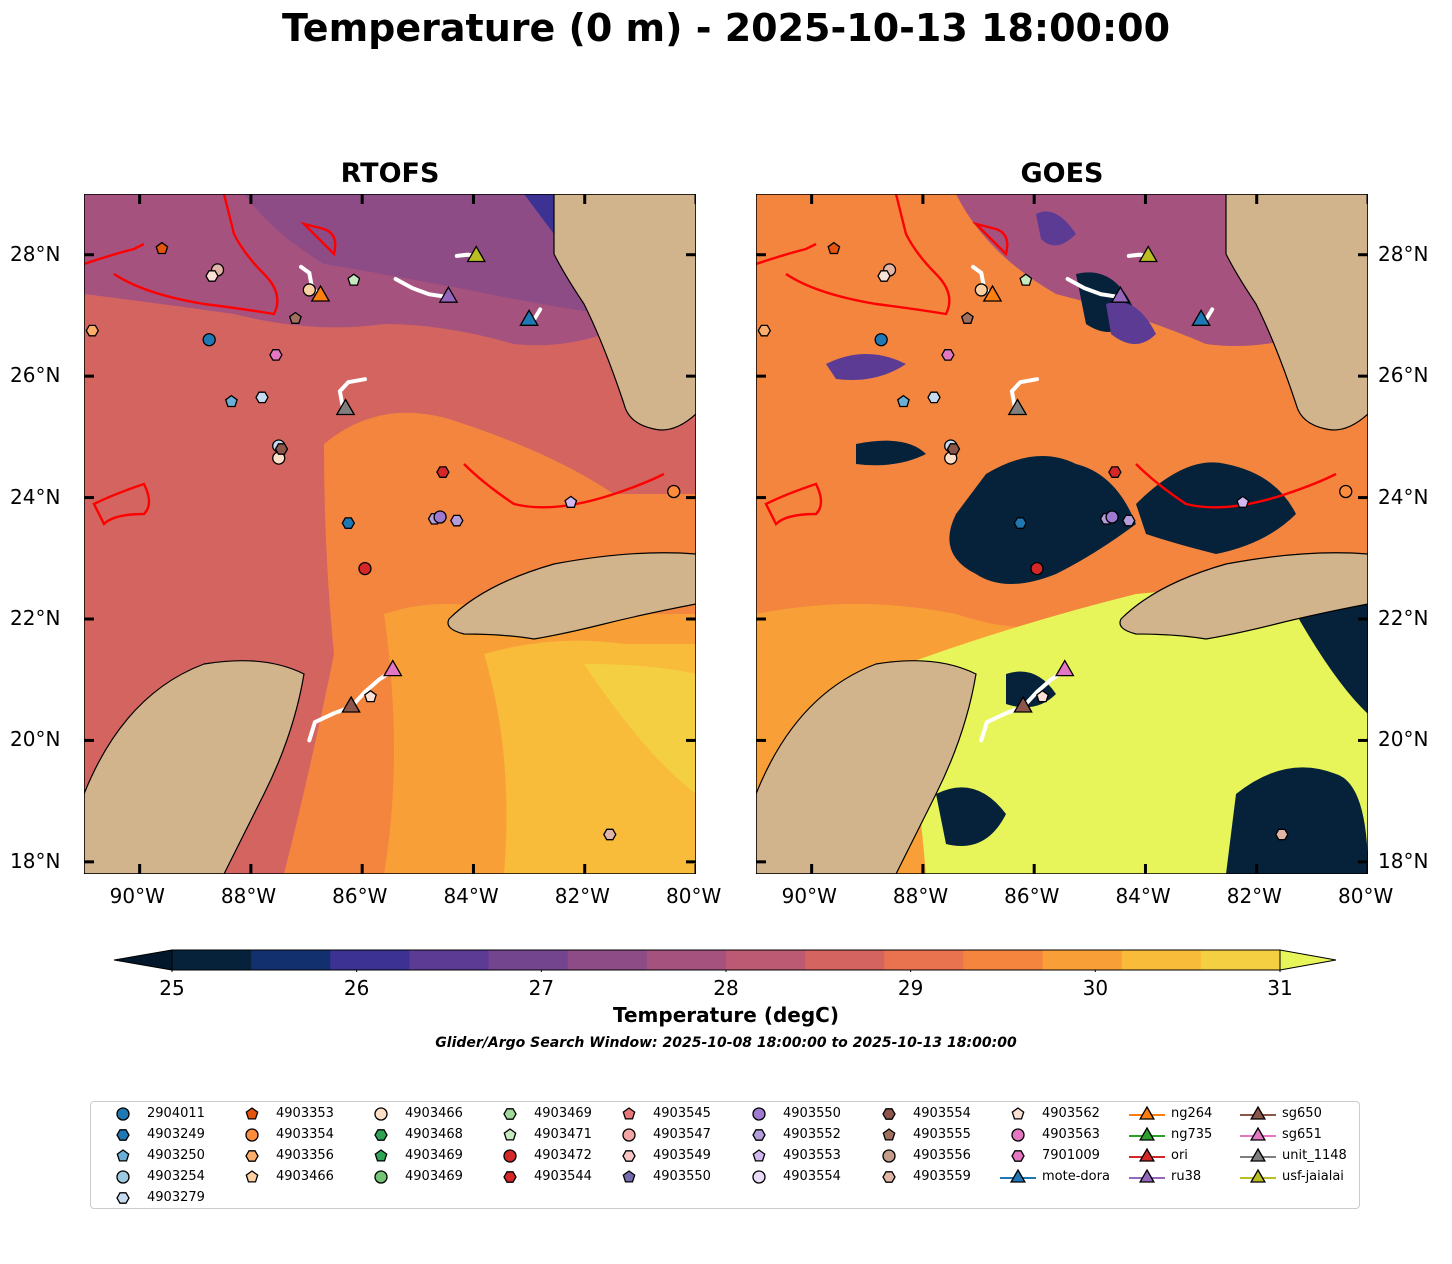  What do you see at coordinates (1071, 1155) in the screenshot?
I see `legend-label: 7901009` at bounding box center [1071, 1155].